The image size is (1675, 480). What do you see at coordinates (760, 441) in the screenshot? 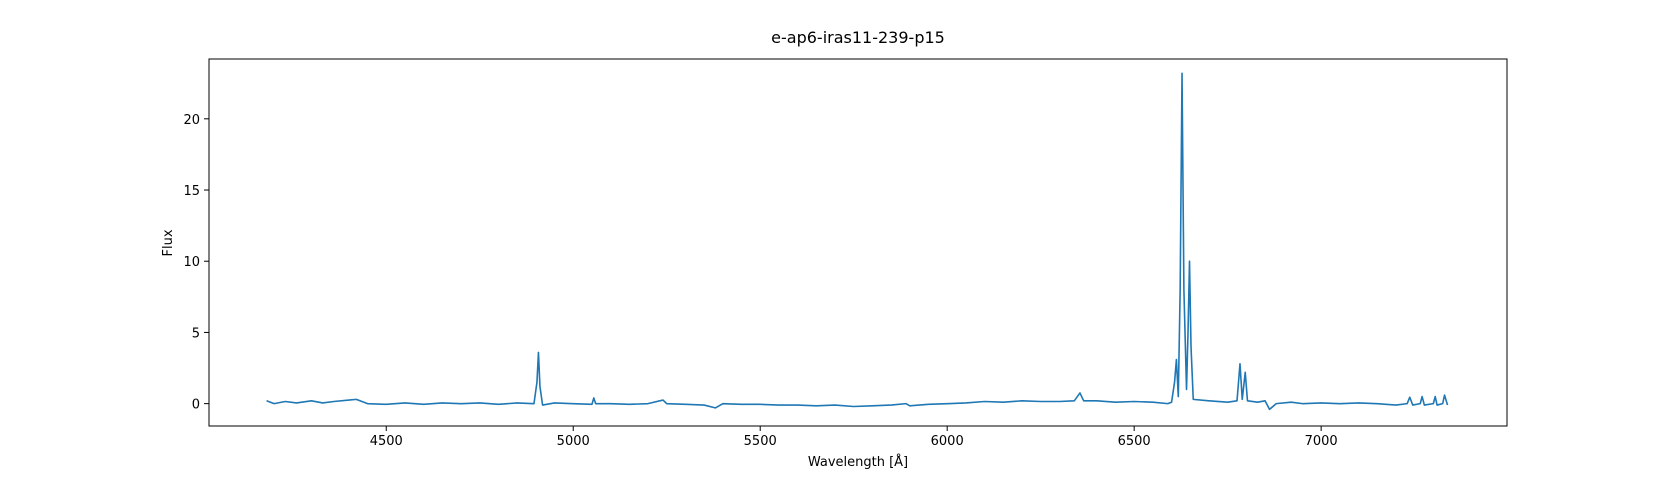
I see `x-tick-label: 5500` at bounding box center [760, 441].